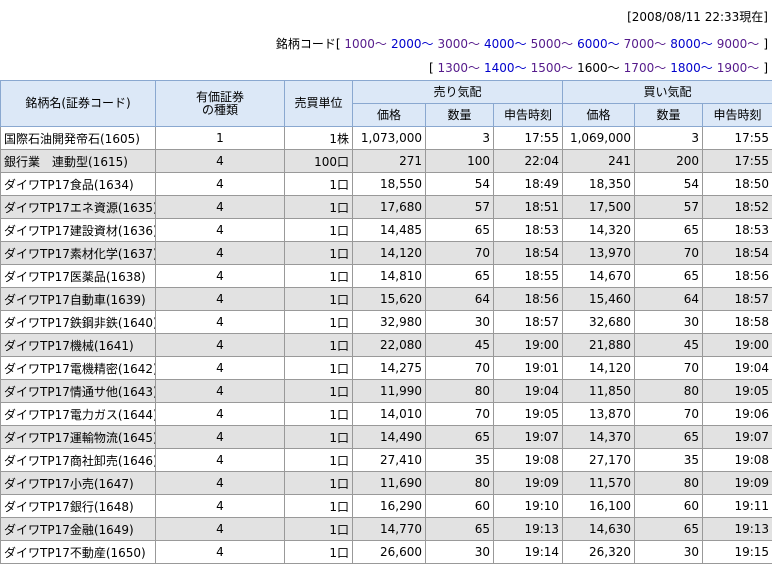 The height and width of the screenshot is (564, 772). I want to click on table-cell: 17:55, so click(737, 161).